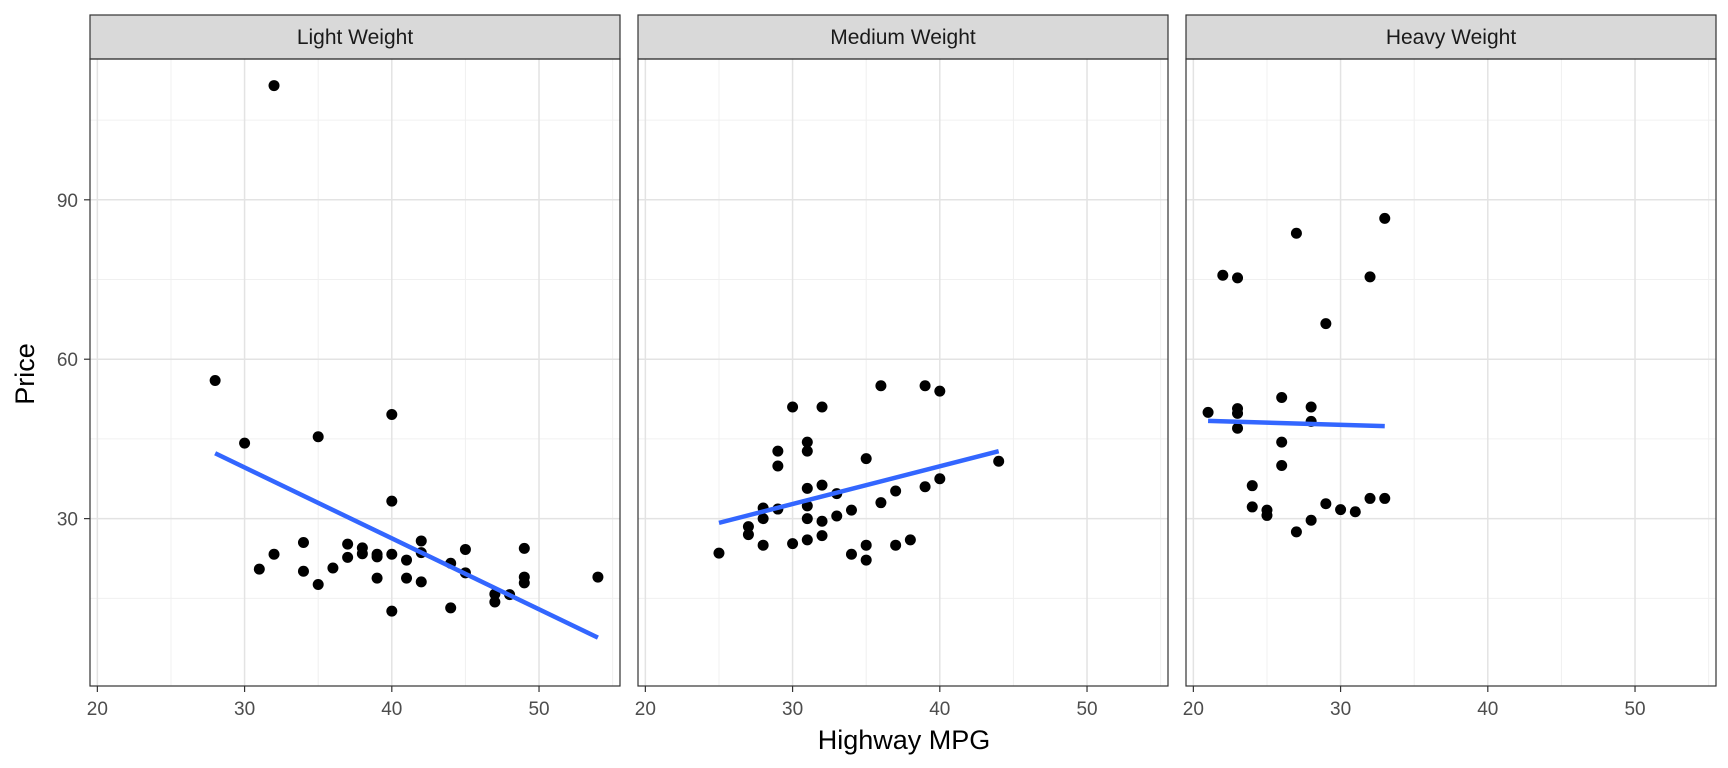 This screenshot has width=1728, height=768. I want to click on facet-strip-label: Light Weight, so click(355, 37).